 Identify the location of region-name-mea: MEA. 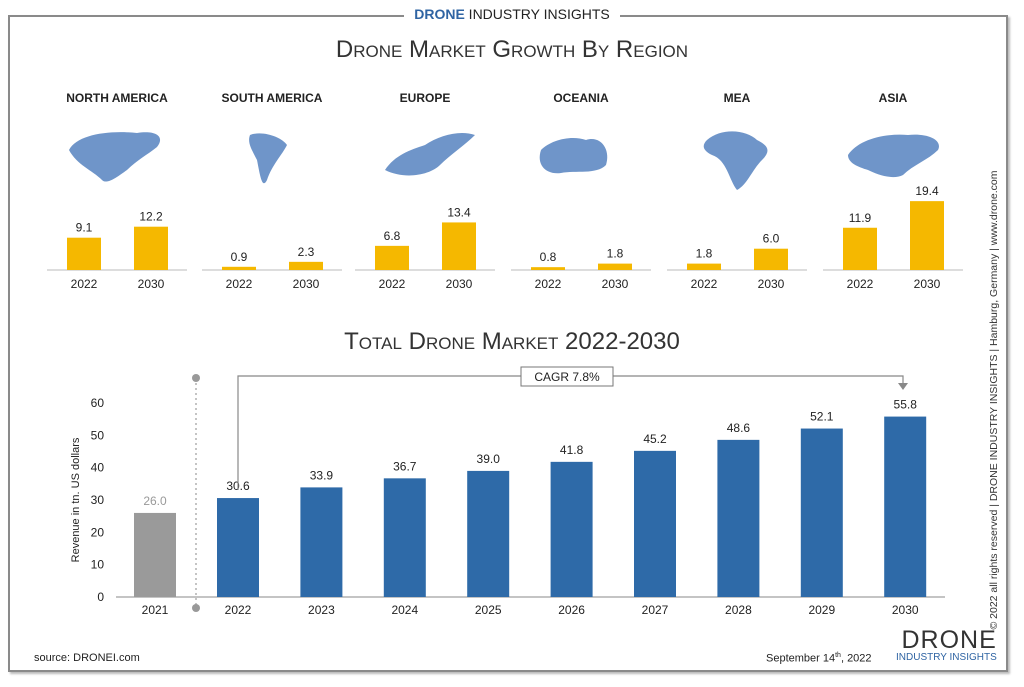
(737, 98).